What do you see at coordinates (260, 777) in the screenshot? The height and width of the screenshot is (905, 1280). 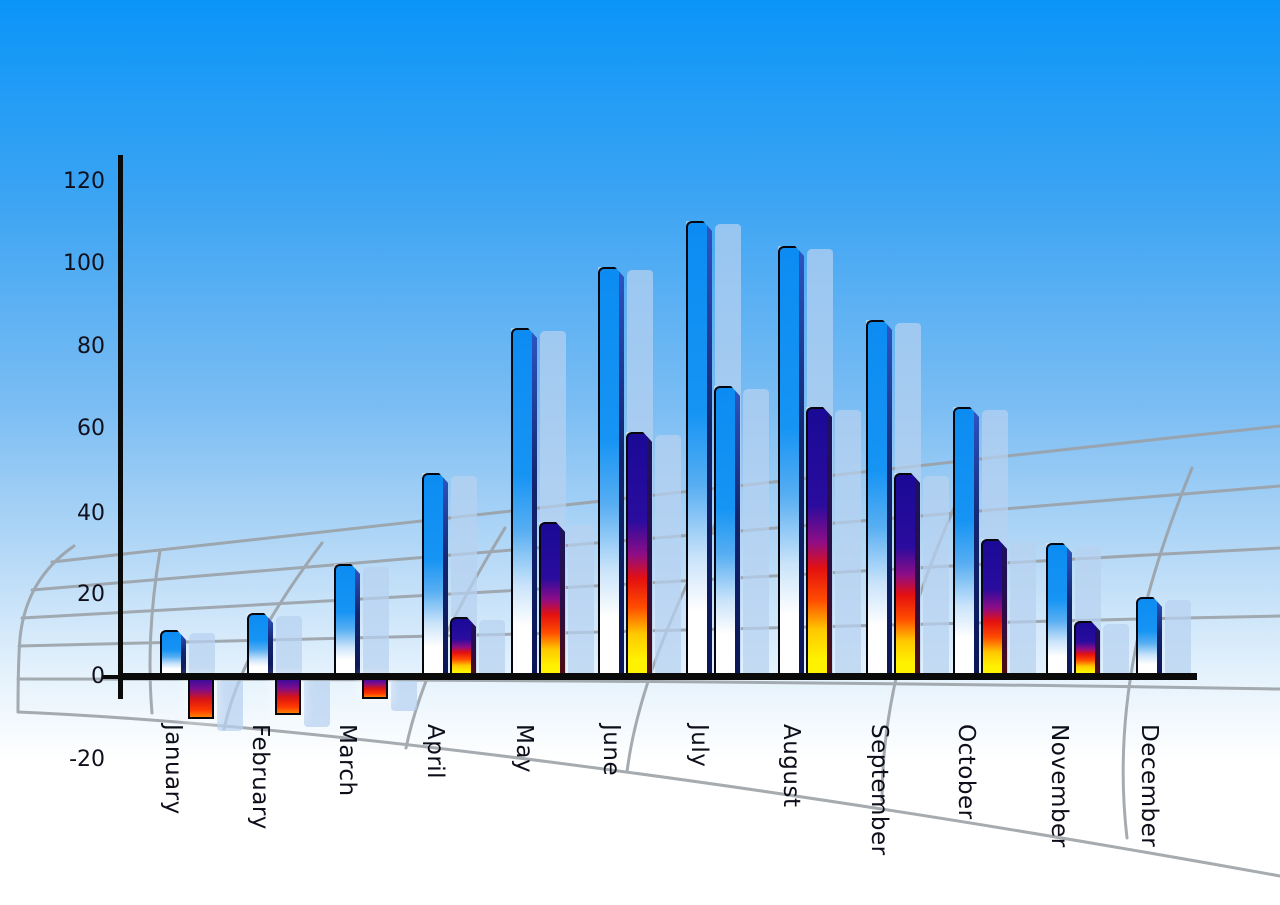 I see `x-tick-label-february: February` at bounding box center [260, 777].